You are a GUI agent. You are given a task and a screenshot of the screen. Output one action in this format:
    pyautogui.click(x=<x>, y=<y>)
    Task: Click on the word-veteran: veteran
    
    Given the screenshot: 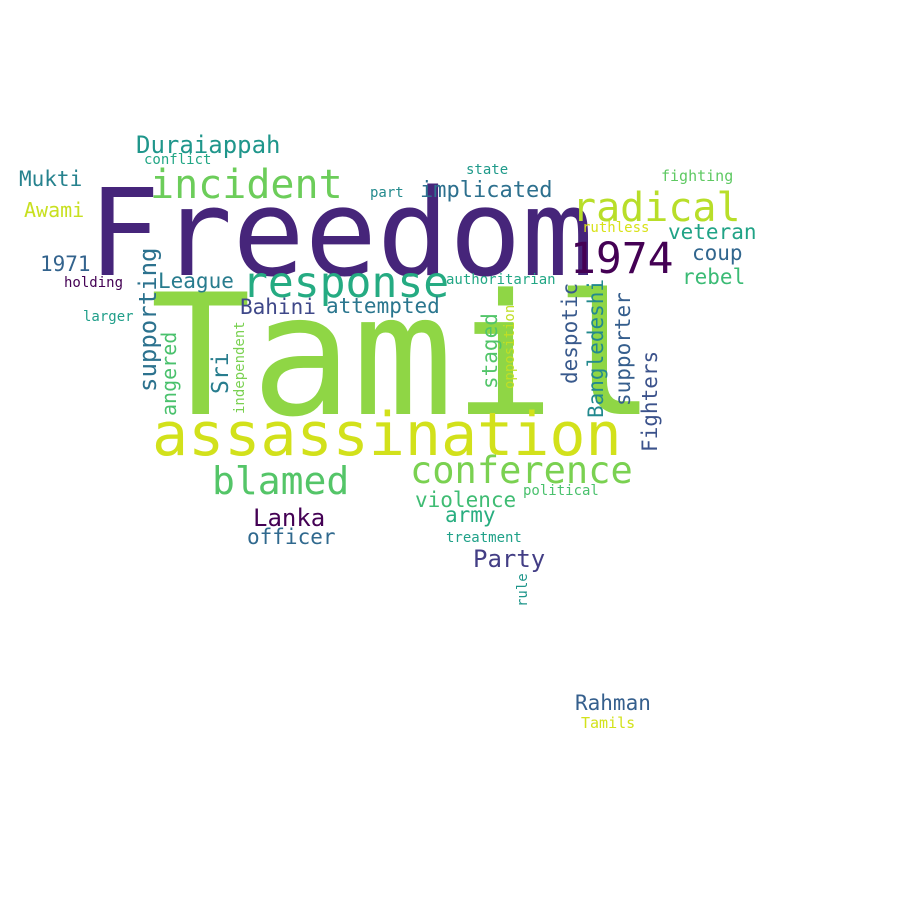 What is the action you would take?
    pyautogui.click(x=712, y=232)
    